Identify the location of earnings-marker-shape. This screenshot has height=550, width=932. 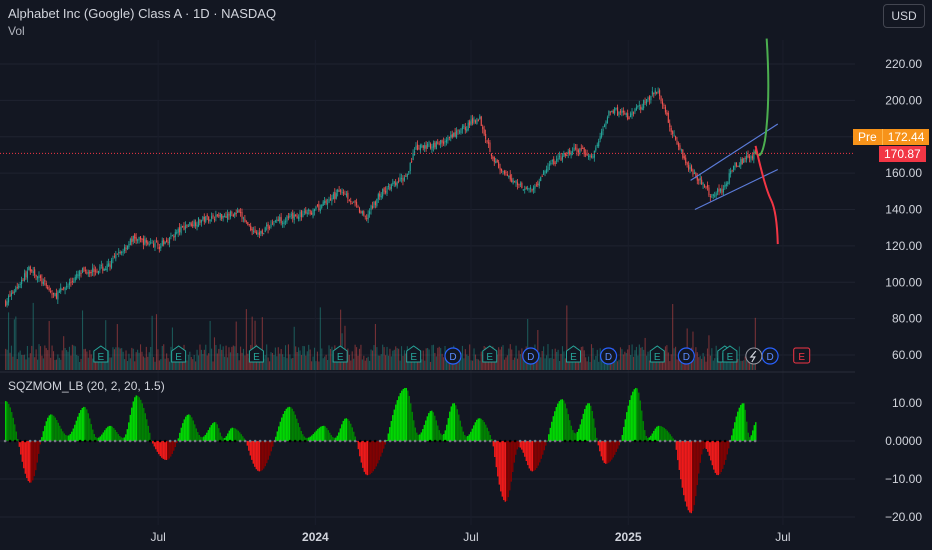
(179, 354).